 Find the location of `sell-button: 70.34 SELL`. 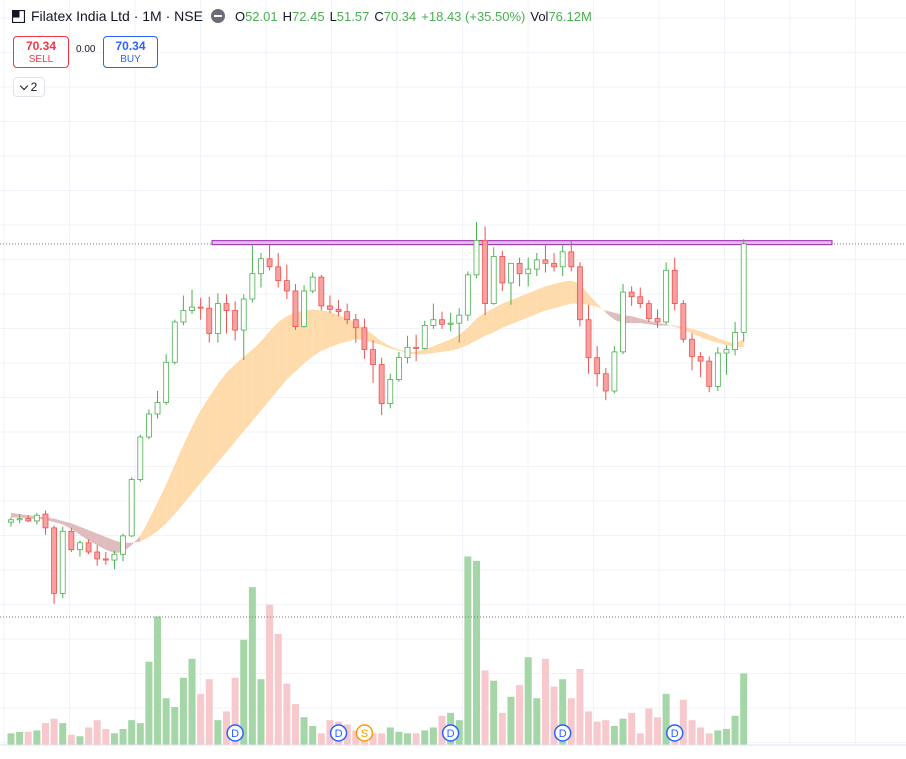

sell-button: 70.34 SELL is located at coordinates (41, 52).